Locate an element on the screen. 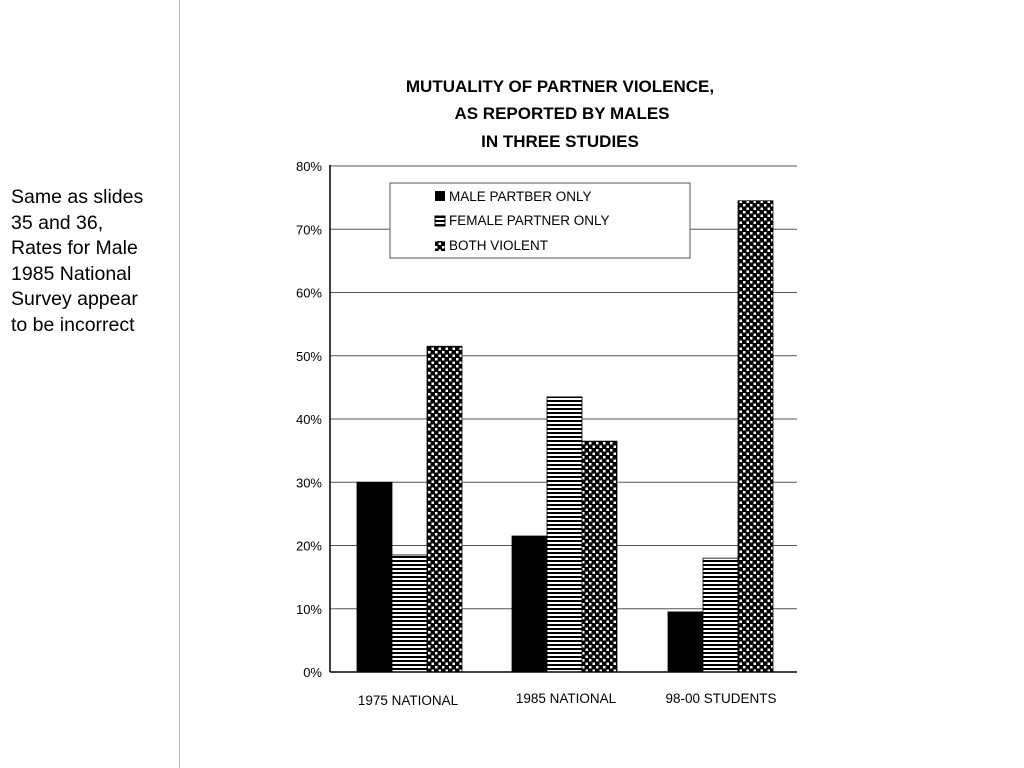  legend-swatch-lines is located at coordinates (440, 221).